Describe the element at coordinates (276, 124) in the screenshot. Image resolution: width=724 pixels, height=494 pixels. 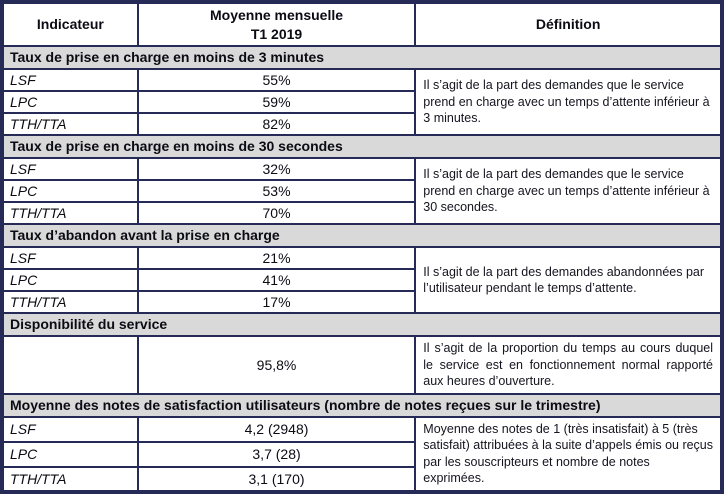
I see `row-value: 82%` at that location.